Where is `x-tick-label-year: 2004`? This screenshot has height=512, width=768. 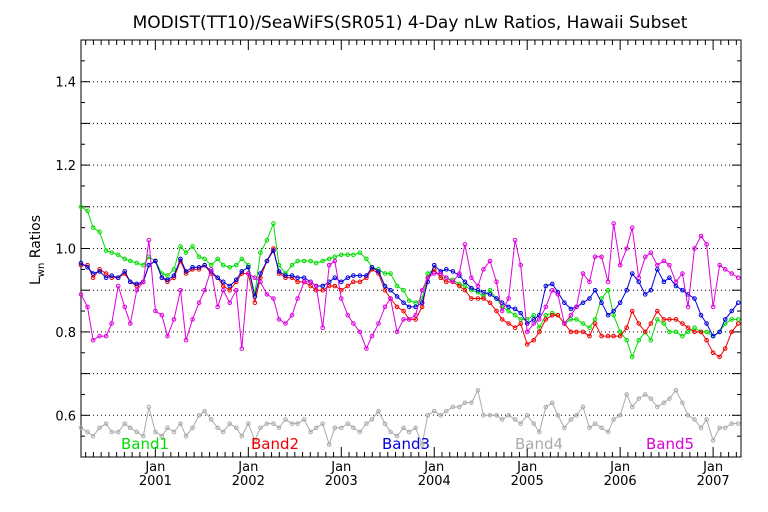 x-tick-label-year: 2004 is located at coordinates (434, 481).